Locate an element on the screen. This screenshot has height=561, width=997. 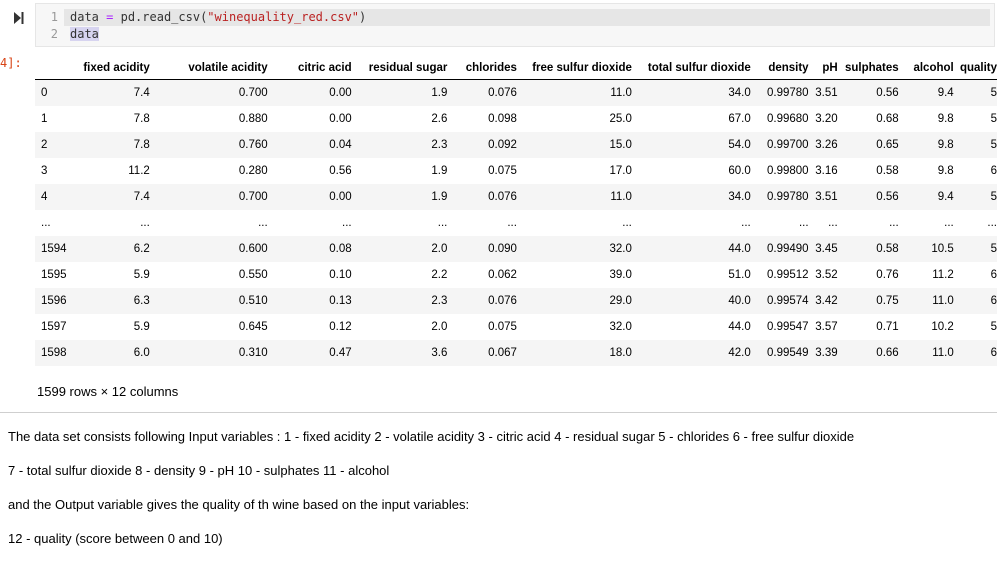
line-number: 2 is located at coordinates (54, 34).